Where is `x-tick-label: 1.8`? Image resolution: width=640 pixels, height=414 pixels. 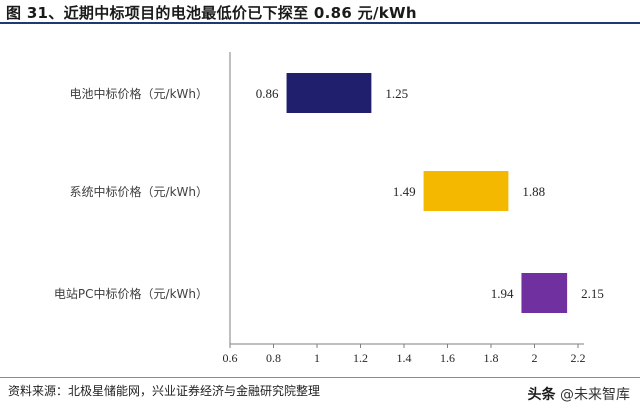
x-tick-label: 1.8 is located at coordinates (491, 358).